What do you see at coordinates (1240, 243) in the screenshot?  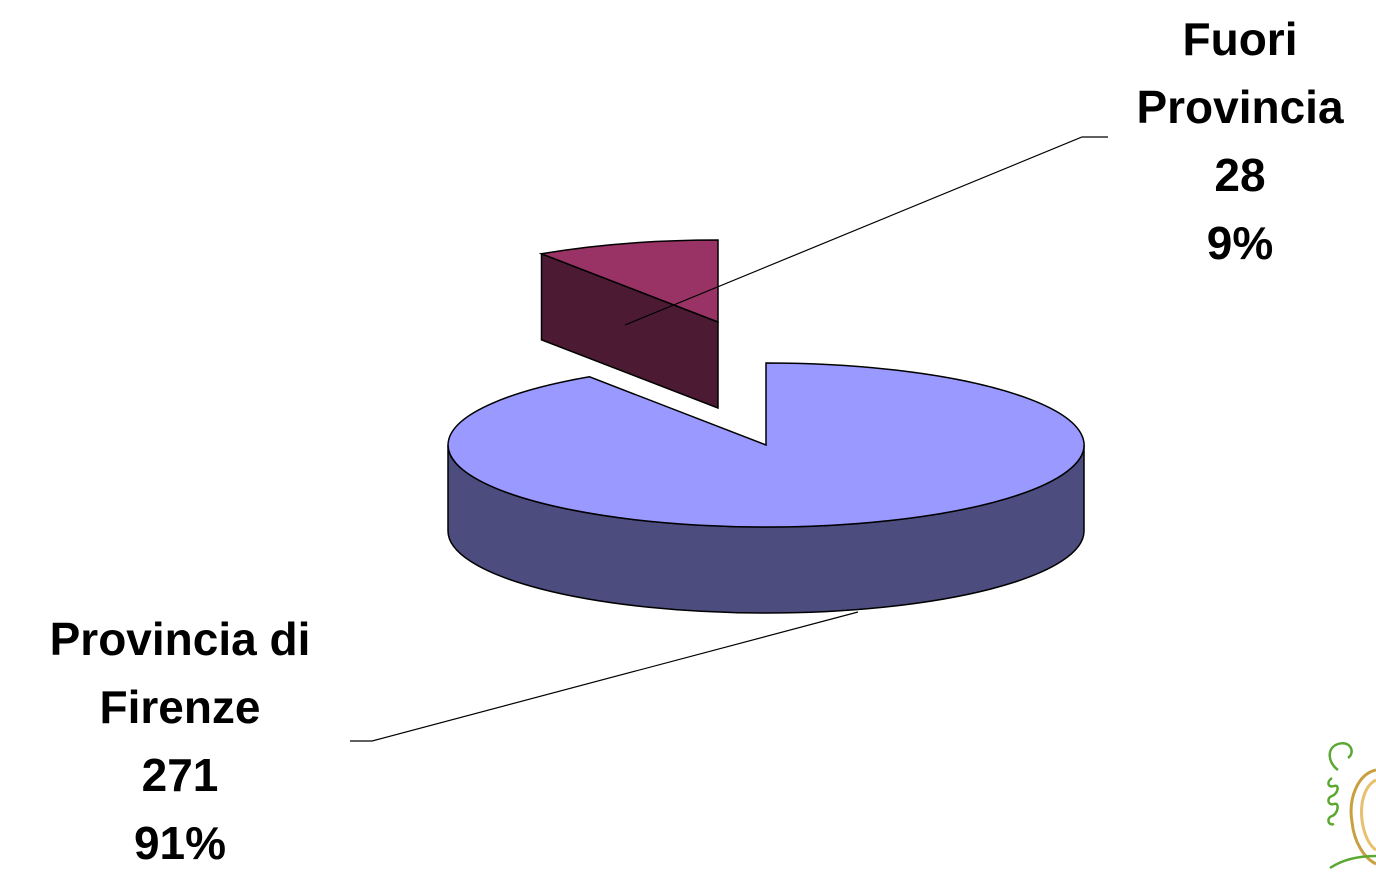 I see `slice-percent: 9%` at bounding box center [1240, 243].